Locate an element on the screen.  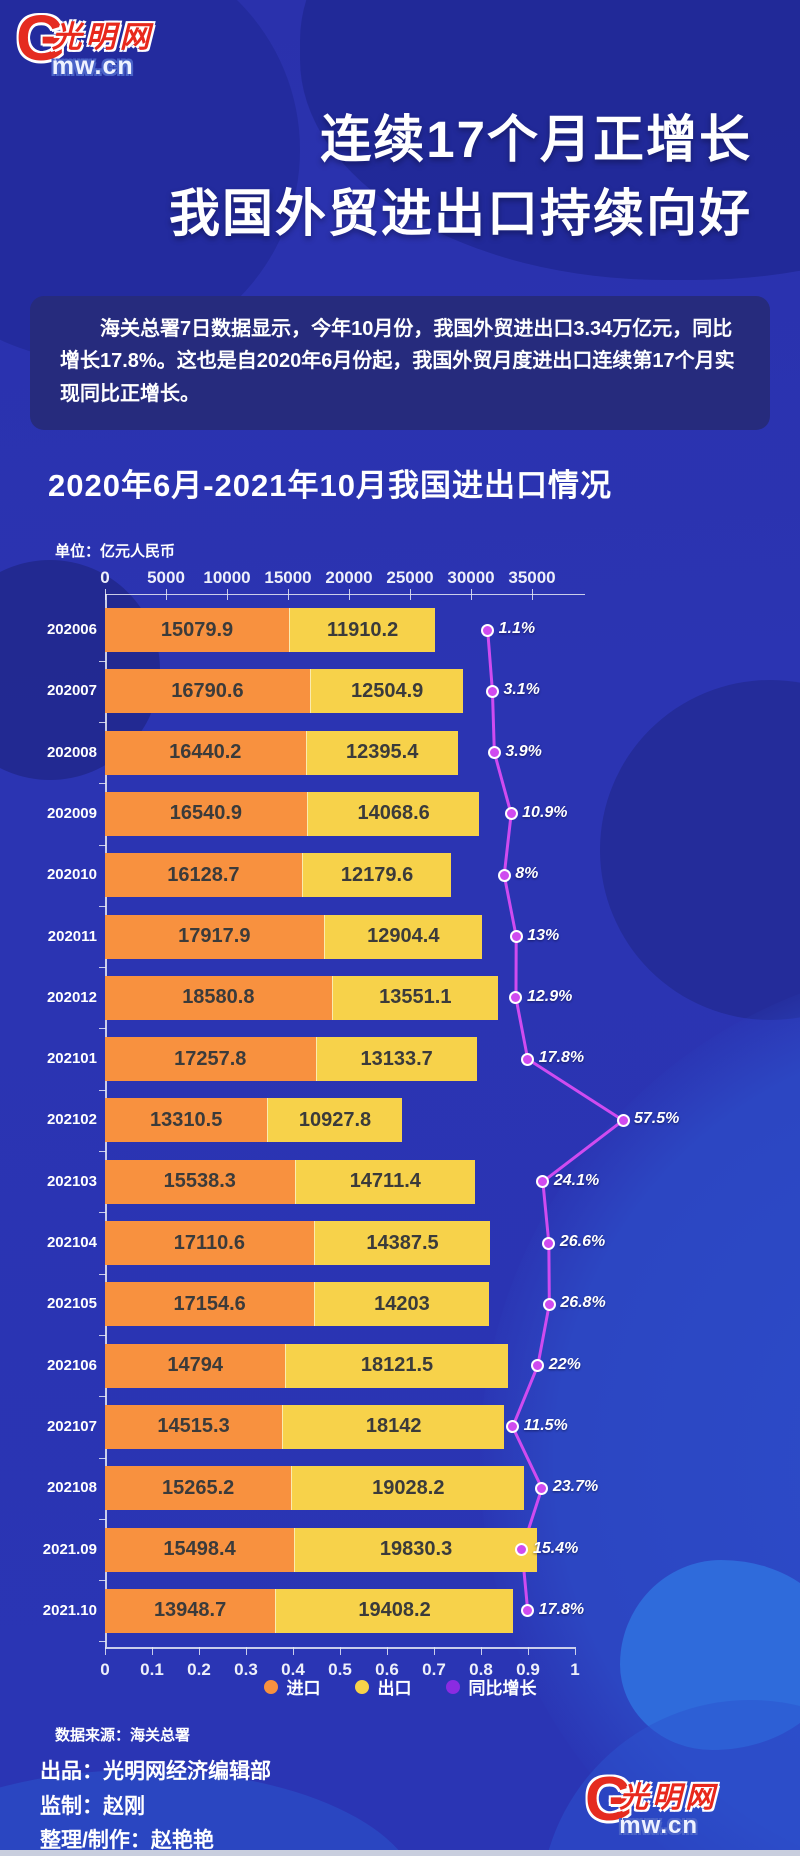
category-label: 202104 is located at coordinates (71, 1242).